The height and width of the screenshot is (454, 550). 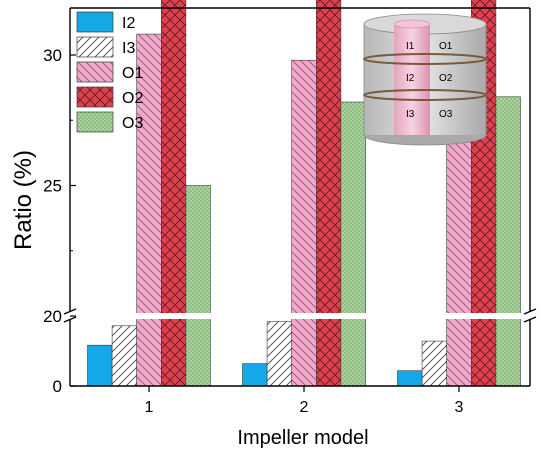 What do you see at coordinates (459, 407) in the screenshot?
I see `x-tick-label-3: 3` at bounding box center [459, 407].